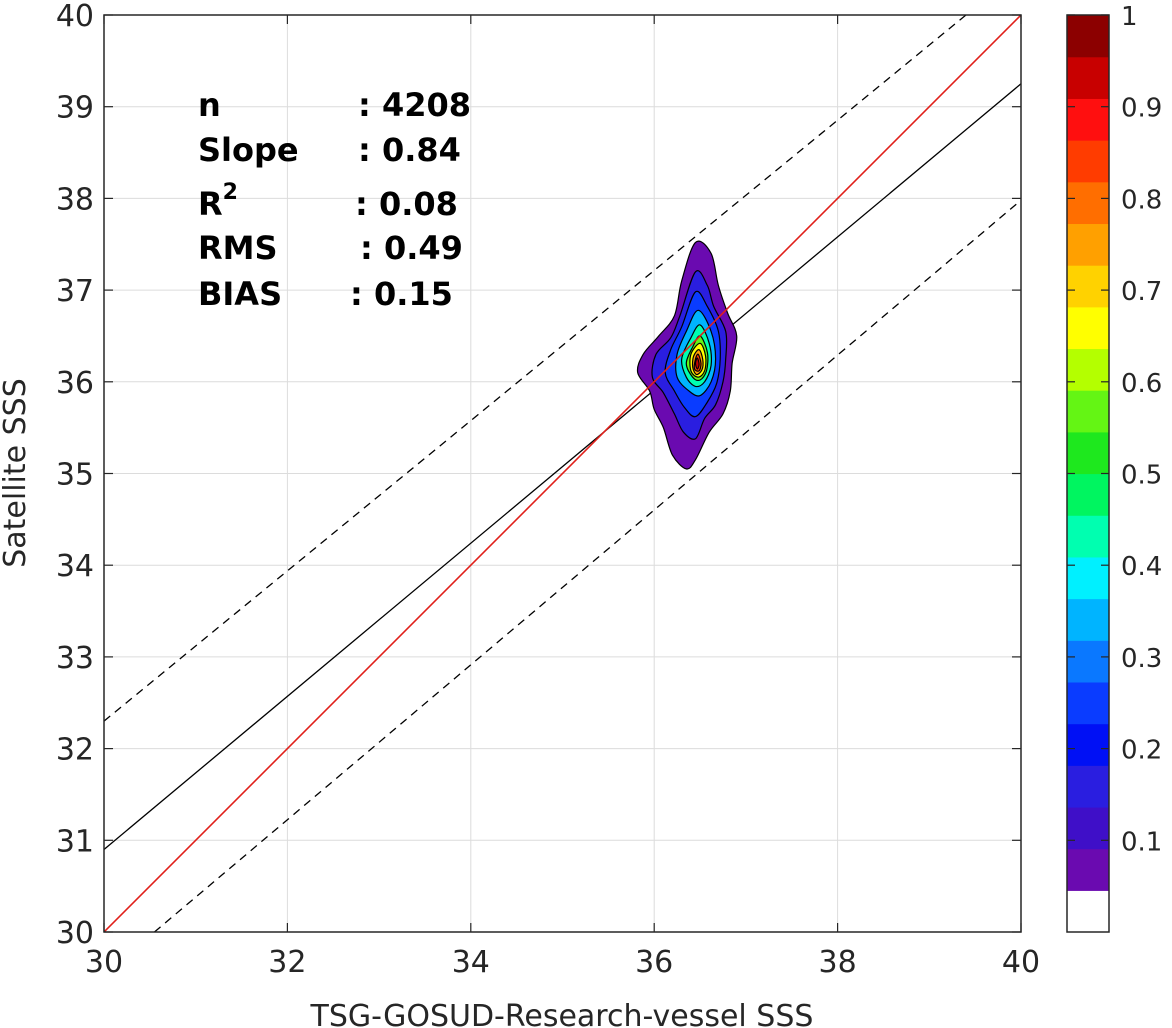 This screenshot has height=1028, width=1172. What do you see at coordinates (238, 248) in the screenshot?
I see `stat-rms-label: RMS` at bounding box center [238, 248].